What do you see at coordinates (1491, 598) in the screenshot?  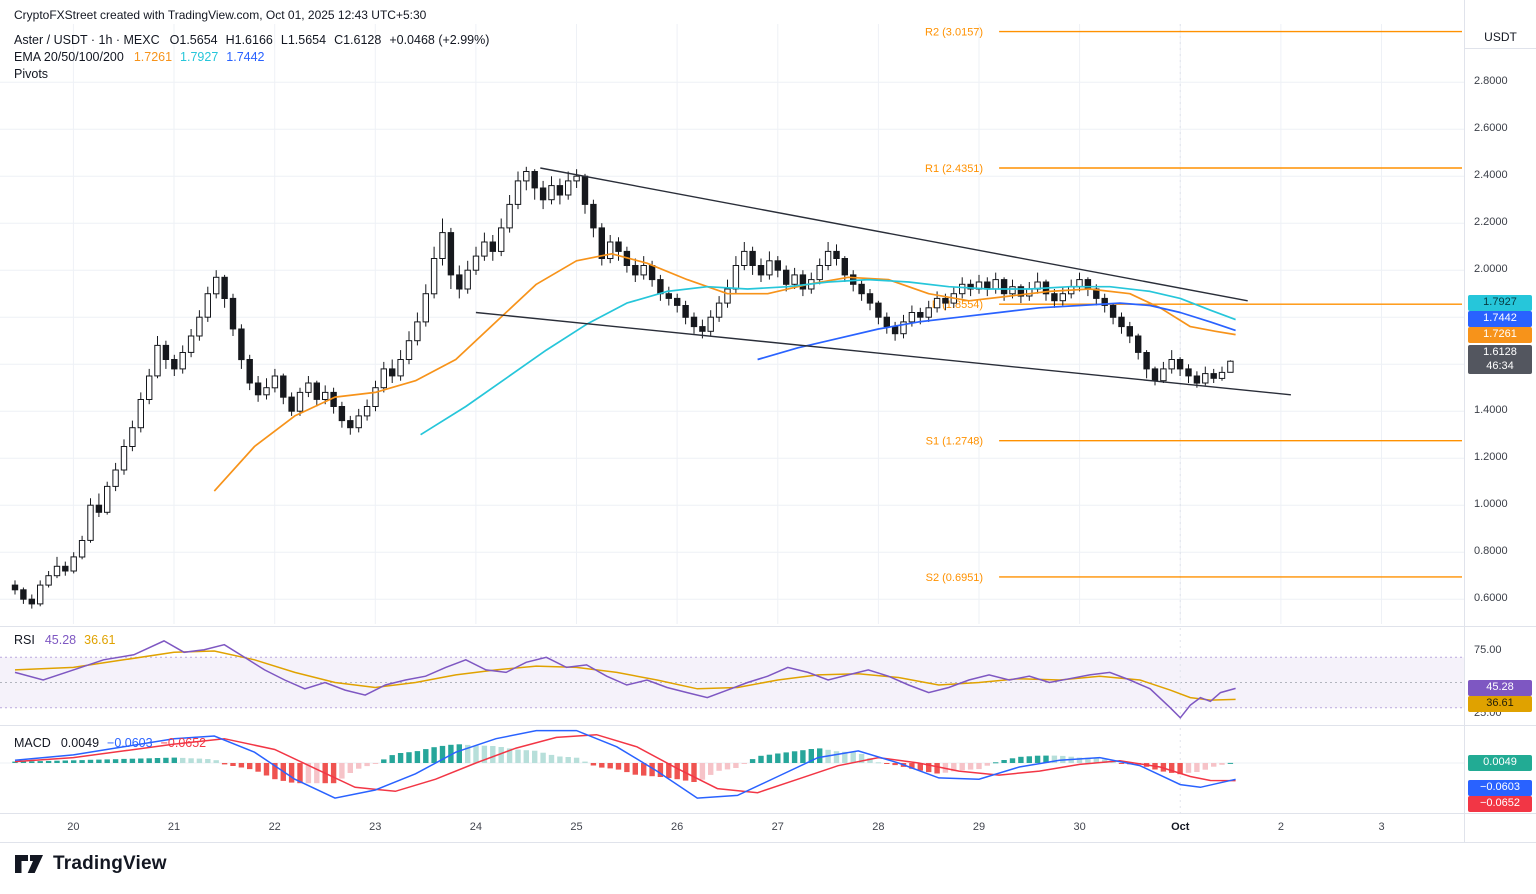 I see `price-tick-label: 0.6000` at bounding box center [1491, 598].